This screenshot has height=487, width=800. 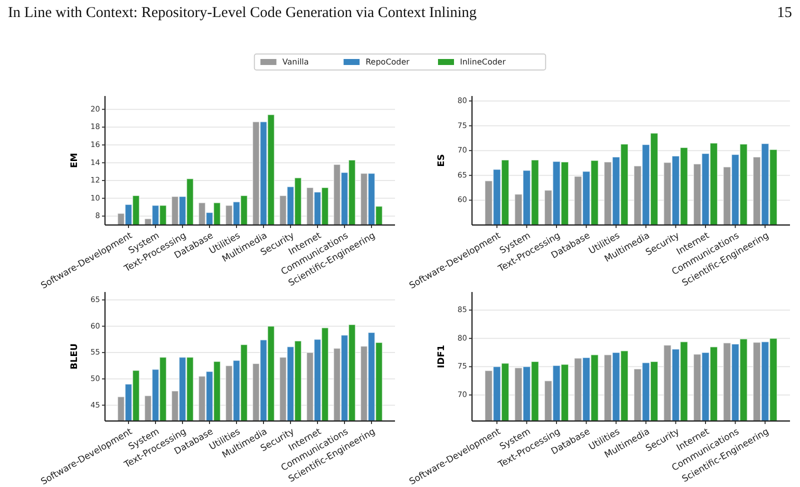 I want to click on legend-label: Vanilla, so click(x=295, y=62).